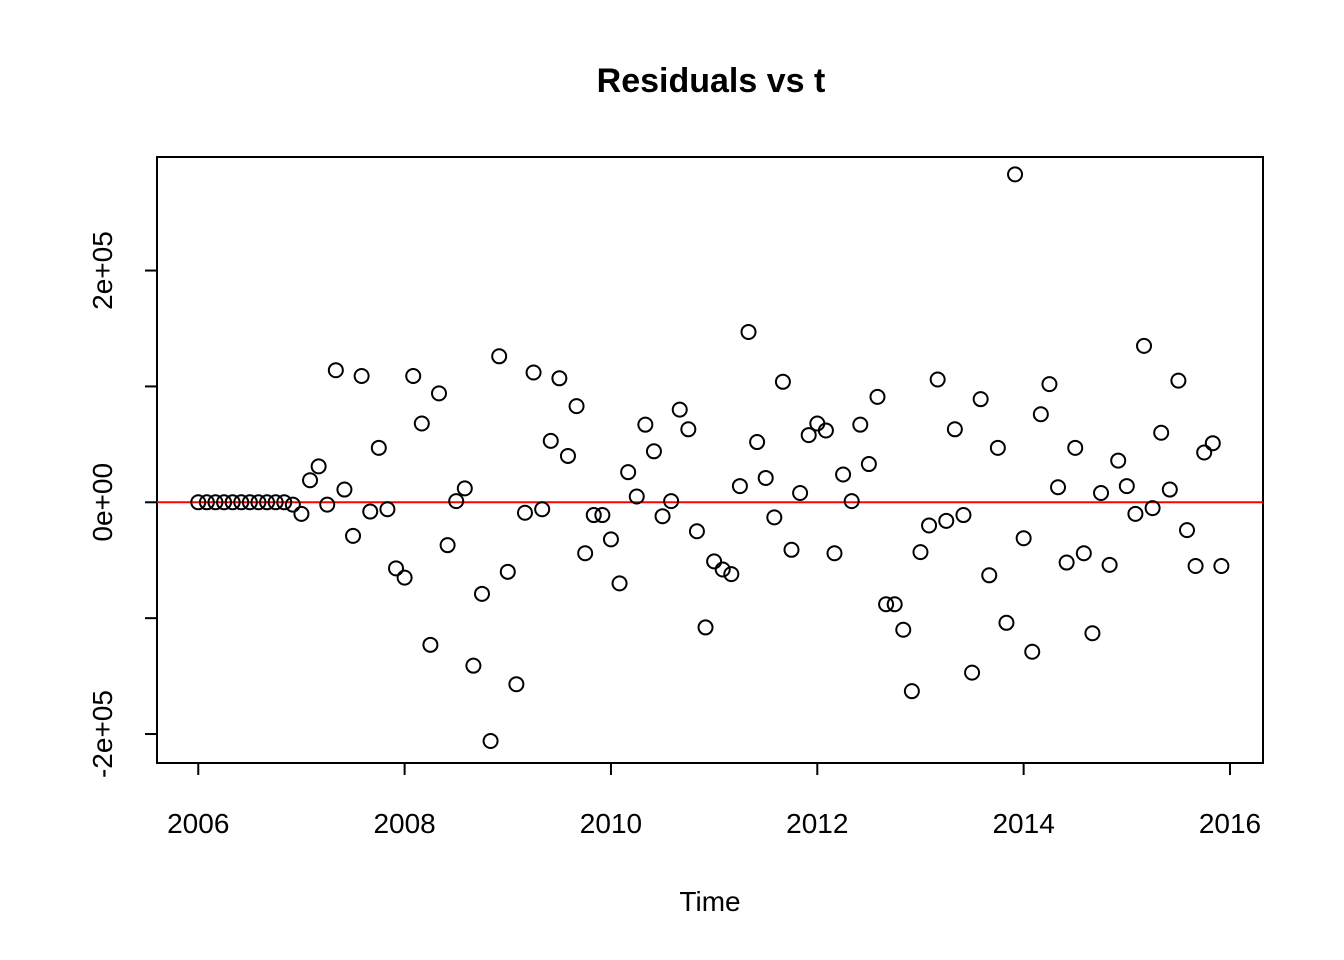 Image resolution: width=1344 pixels, height=960 pixels. What do you see at coordinates (122, 504) in the screenshot?
I see `y-axis: -2e+05 0e+00 2e+05` at bounding box center [122, 504].